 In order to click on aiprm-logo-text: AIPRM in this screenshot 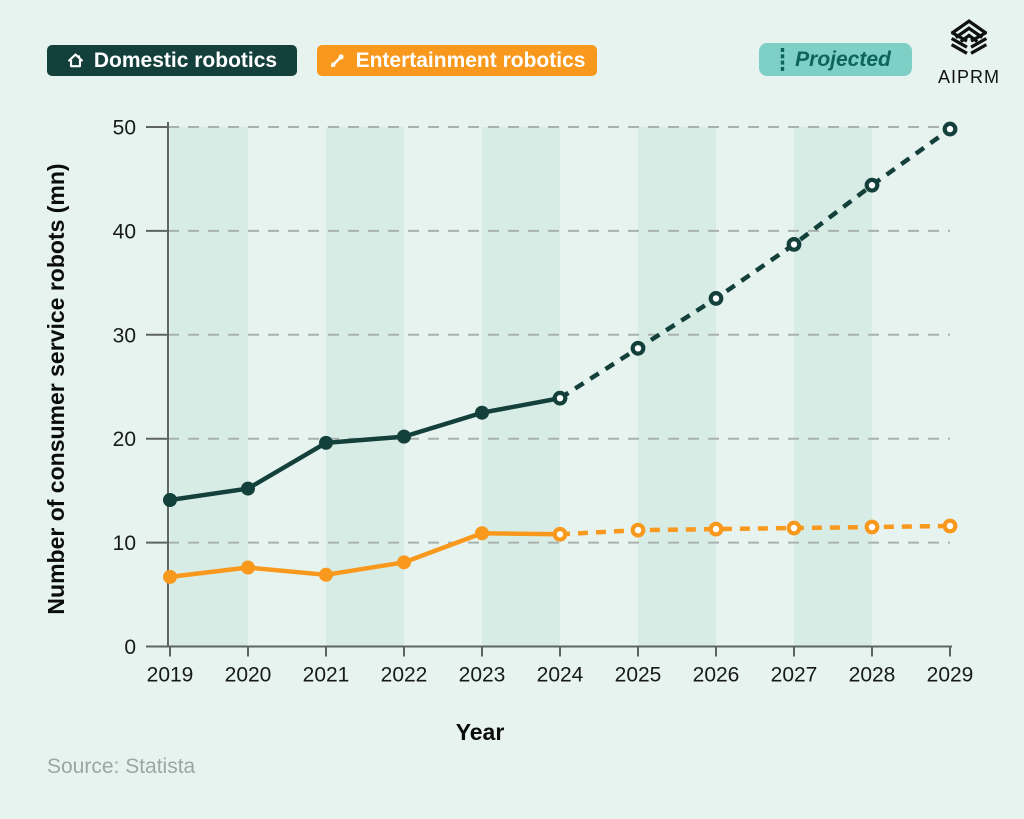, I will do `click(968, 77)`.